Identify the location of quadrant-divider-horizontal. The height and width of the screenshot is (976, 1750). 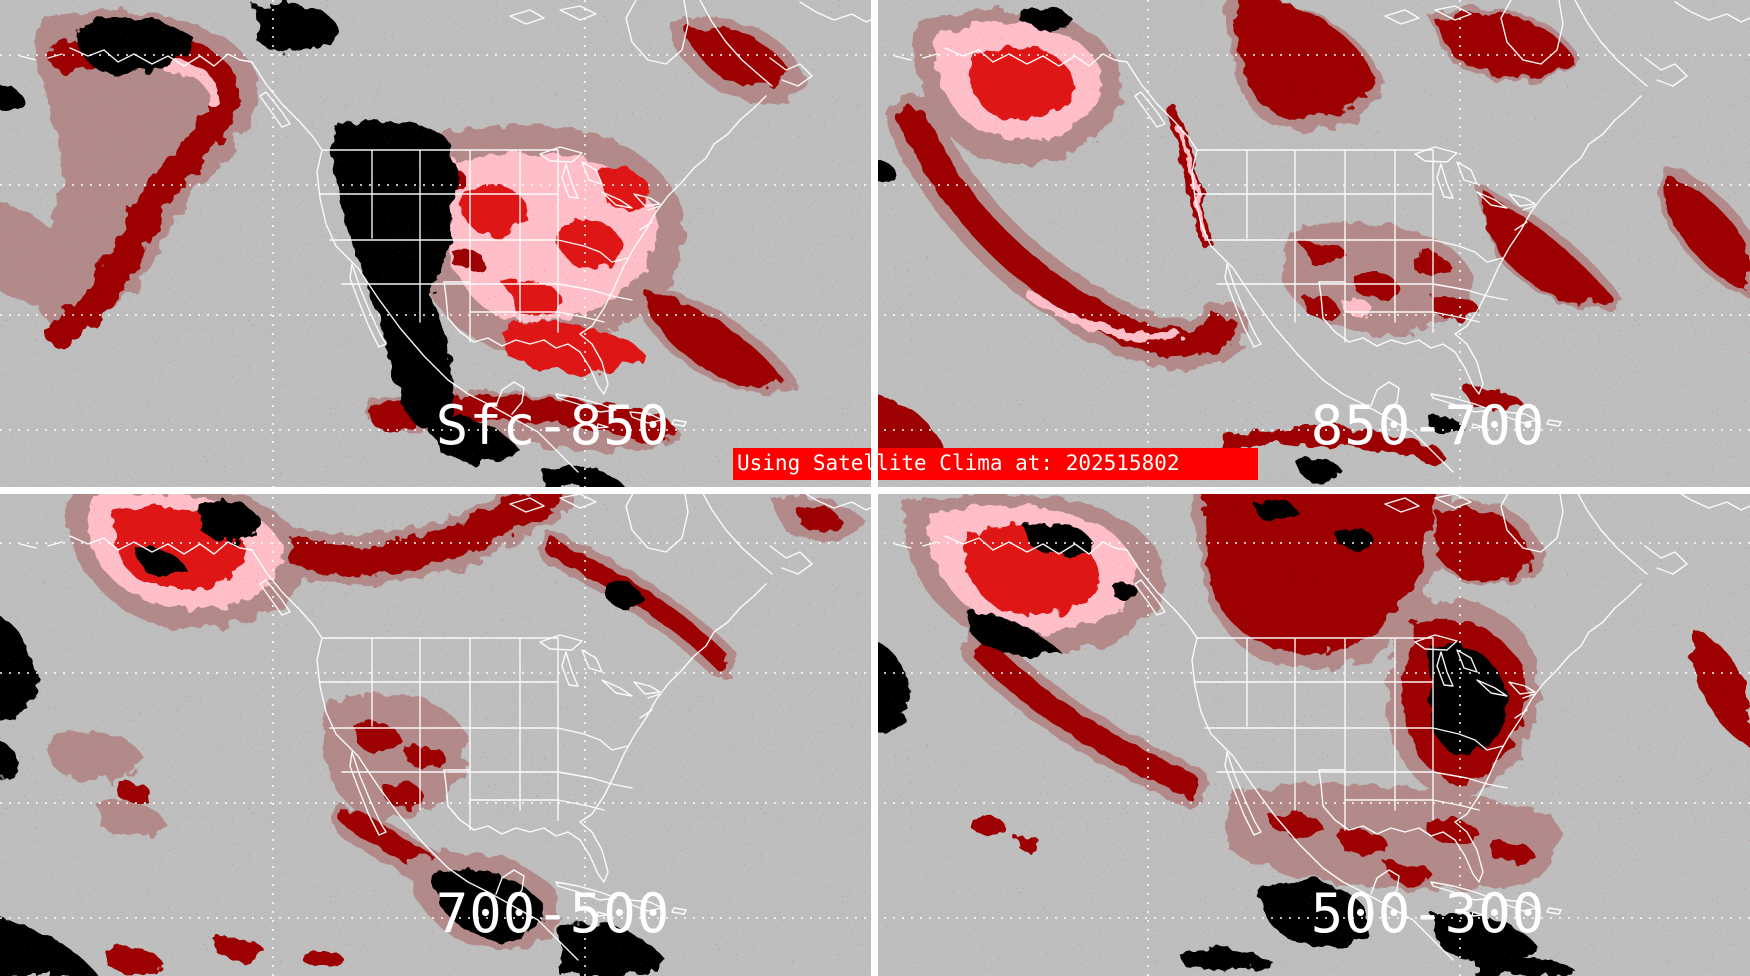
(875, 490).